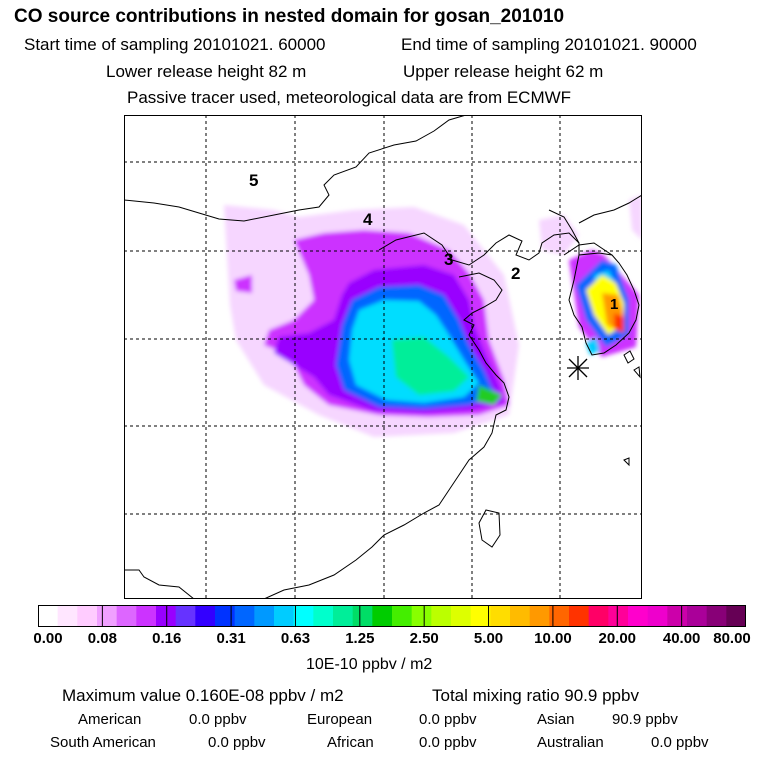 This screenshot has height=768, width=768. What do you see at coordinates (614, 304) in the screenshot?
I see `region-label-1: 1` at bounding box center [614, 304].